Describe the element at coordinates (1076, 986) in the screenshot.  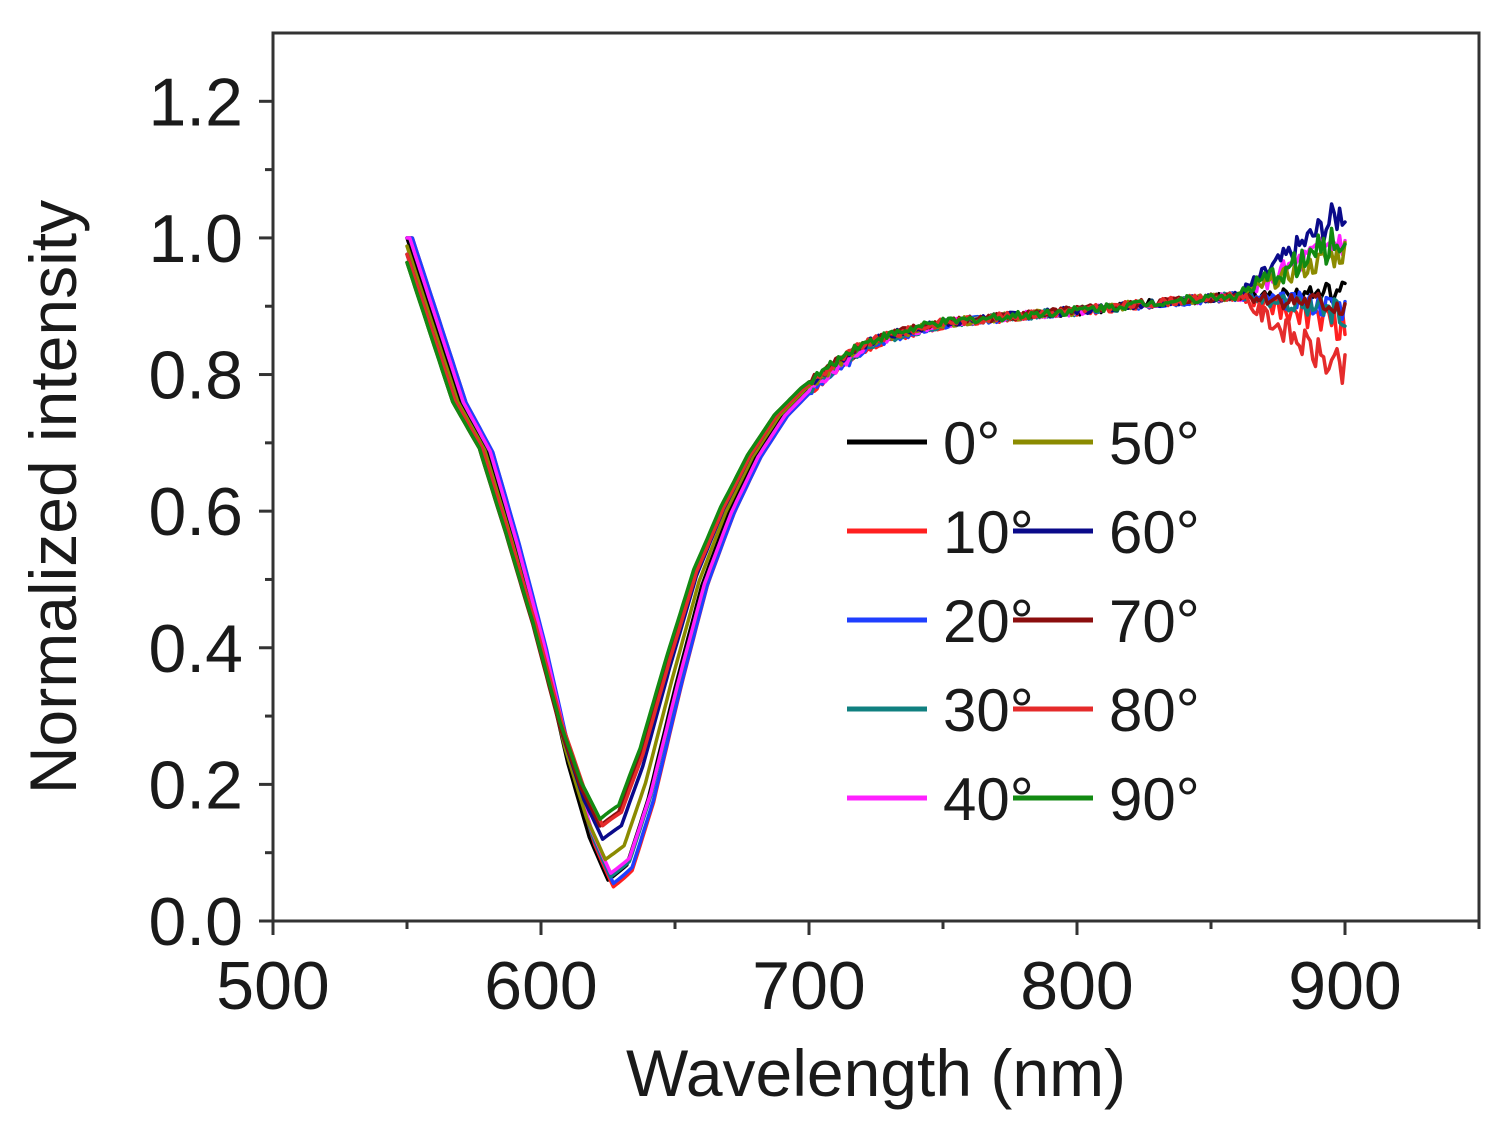
I see `x-tick-label: 800` at that location.